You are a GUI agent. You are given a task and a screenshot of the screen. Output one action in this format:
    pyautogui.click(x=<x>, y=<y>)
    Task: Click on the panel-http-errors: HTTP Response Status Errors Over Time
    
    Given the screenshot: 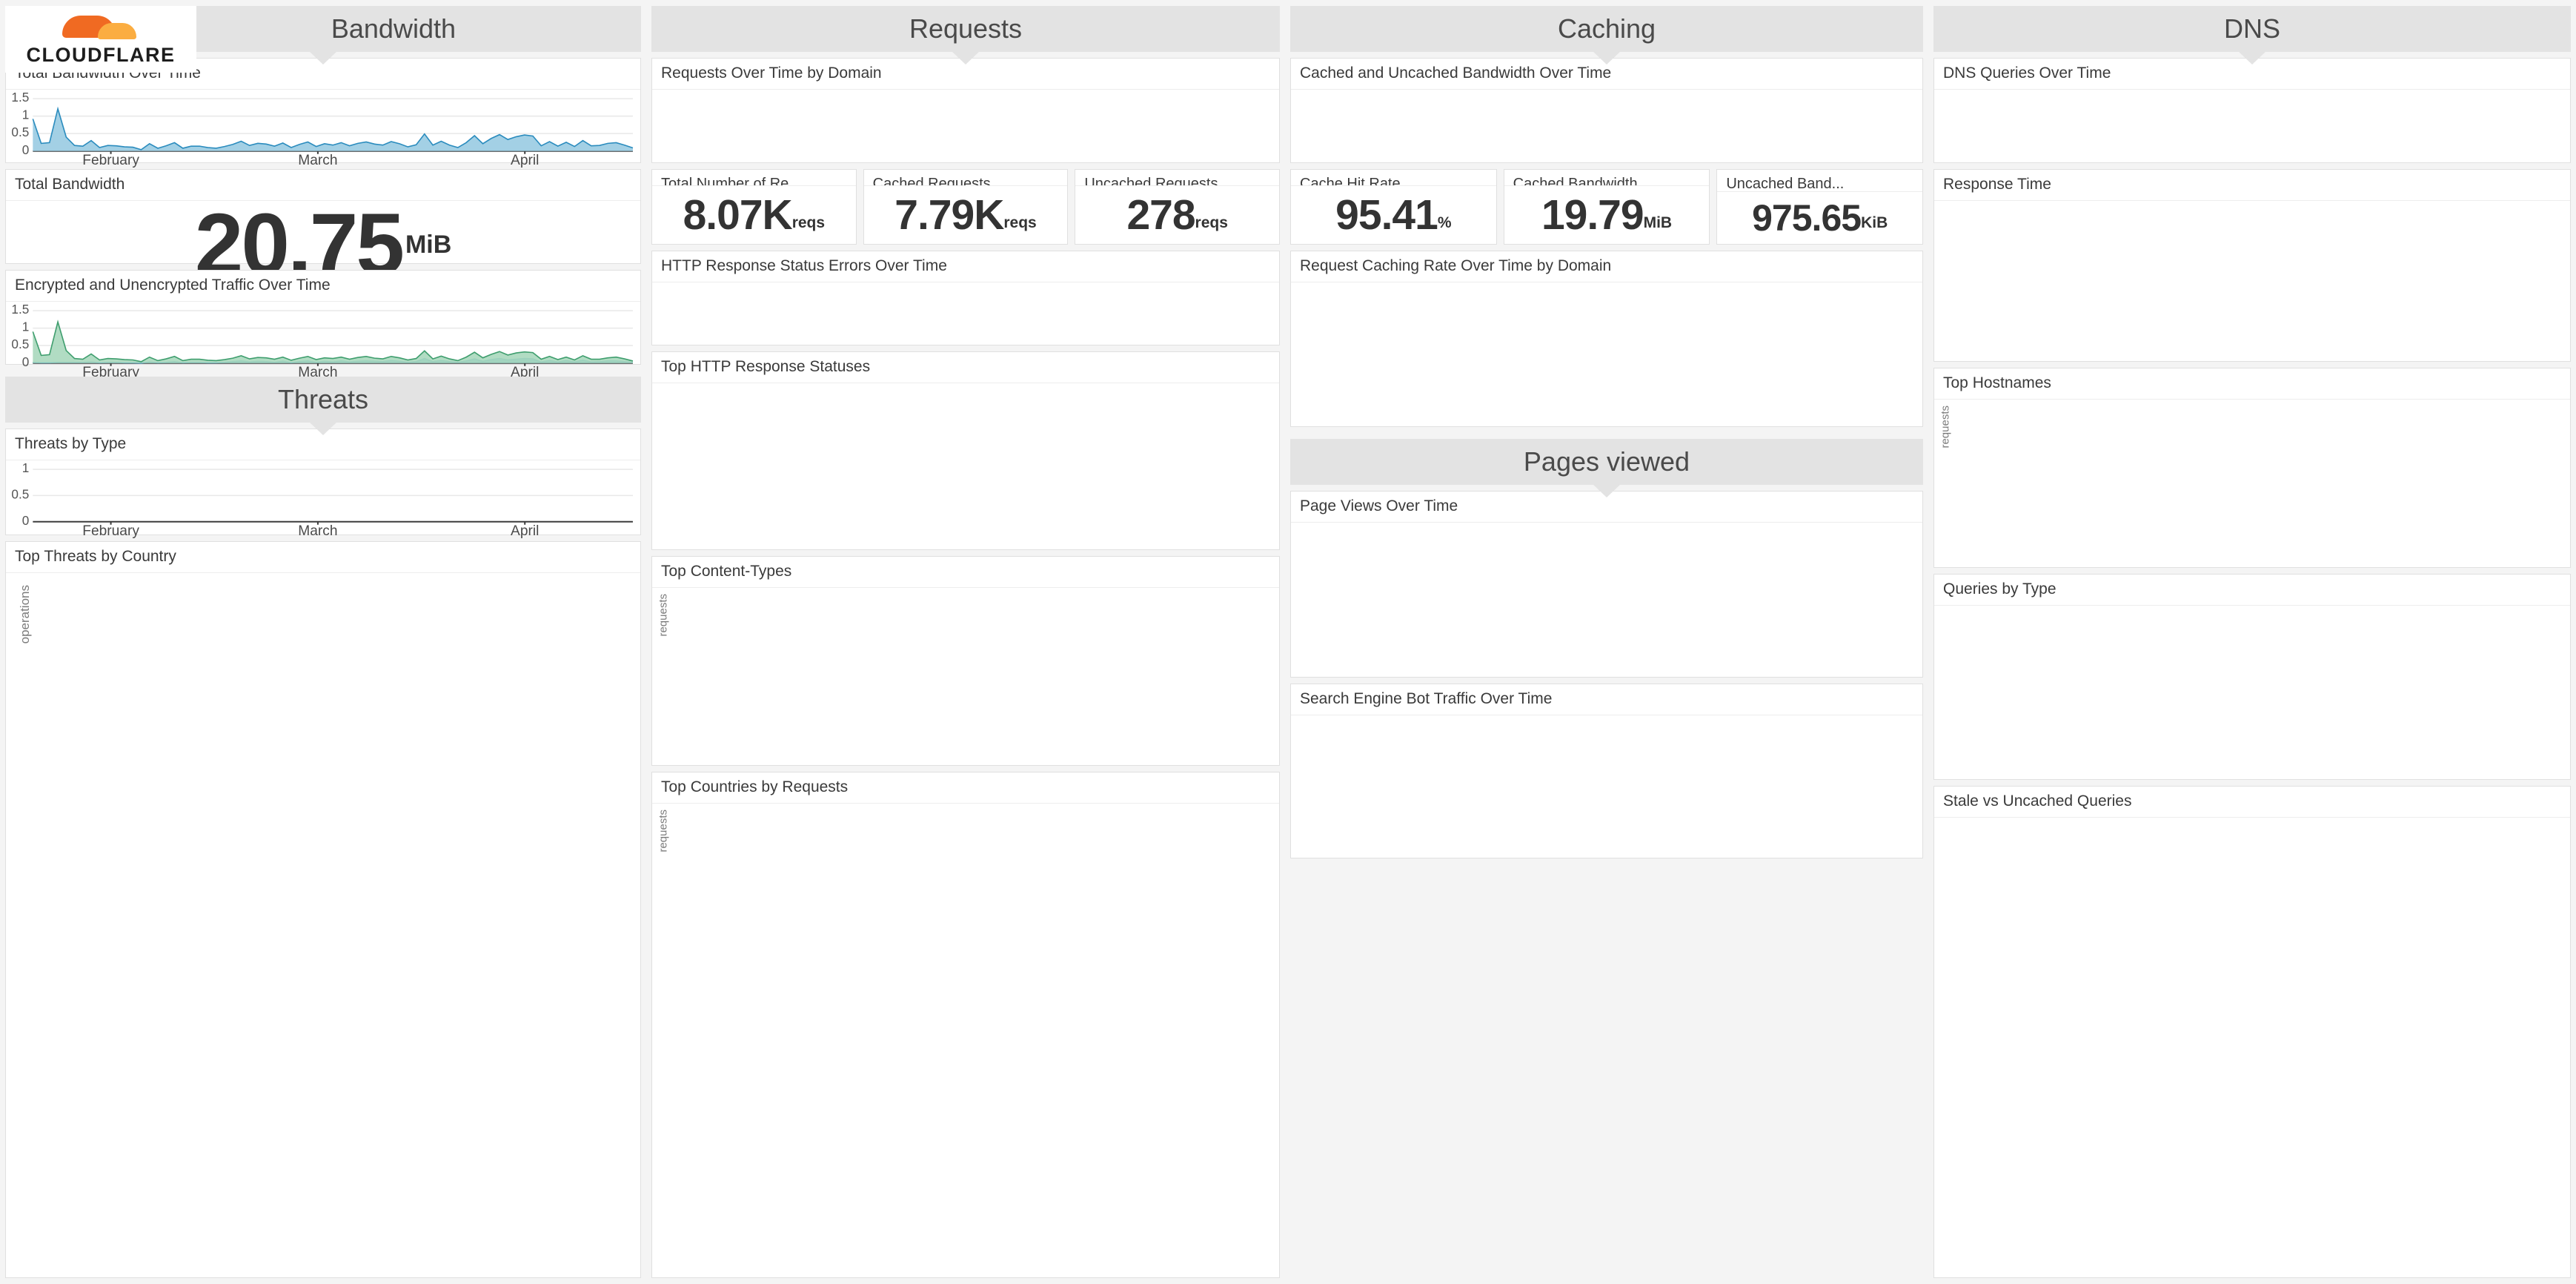 What is the action you would take?
    pyautogui.click(x=965, y=298)
    